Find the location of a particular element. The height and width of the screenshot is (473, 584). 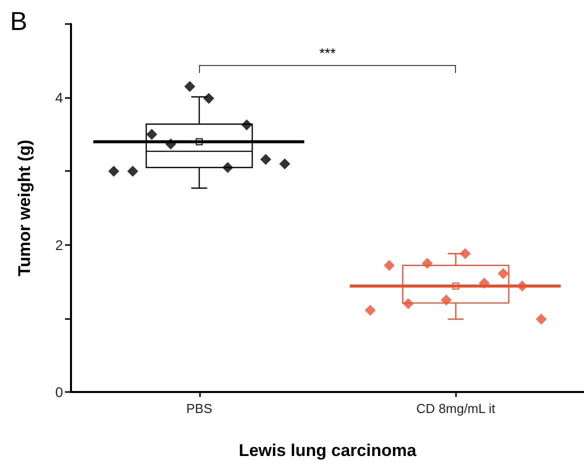

x-tick-label: CD 8mg/mL it is located at coordinates (456, 408).